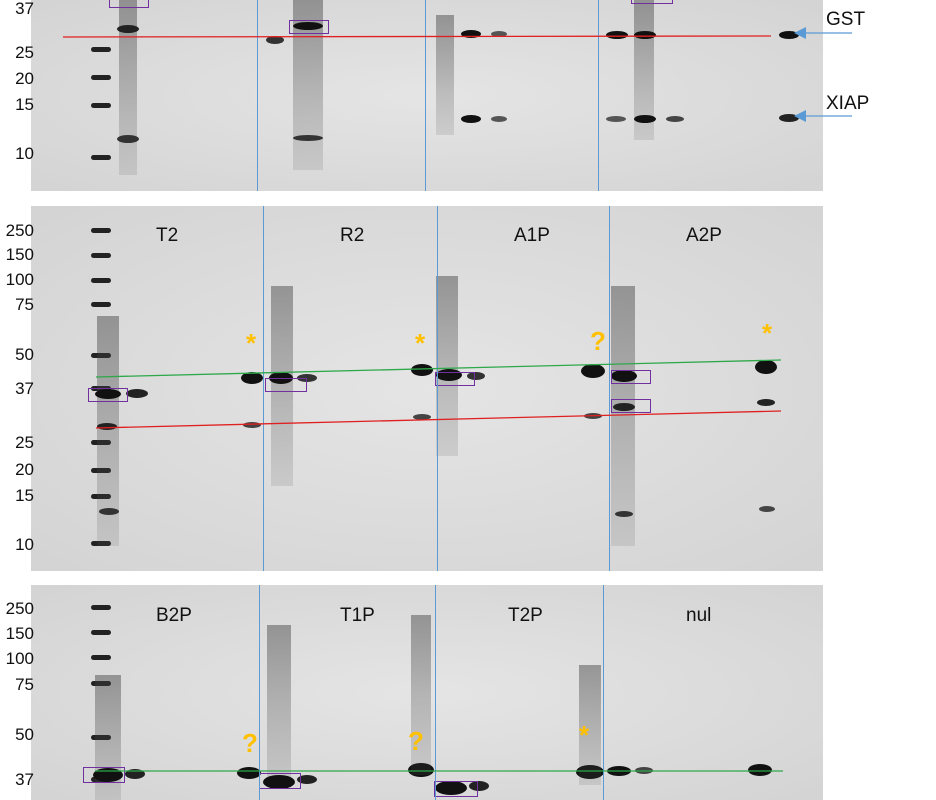  I want to click on lane-label-t2p: T2P, so click(525, 615).